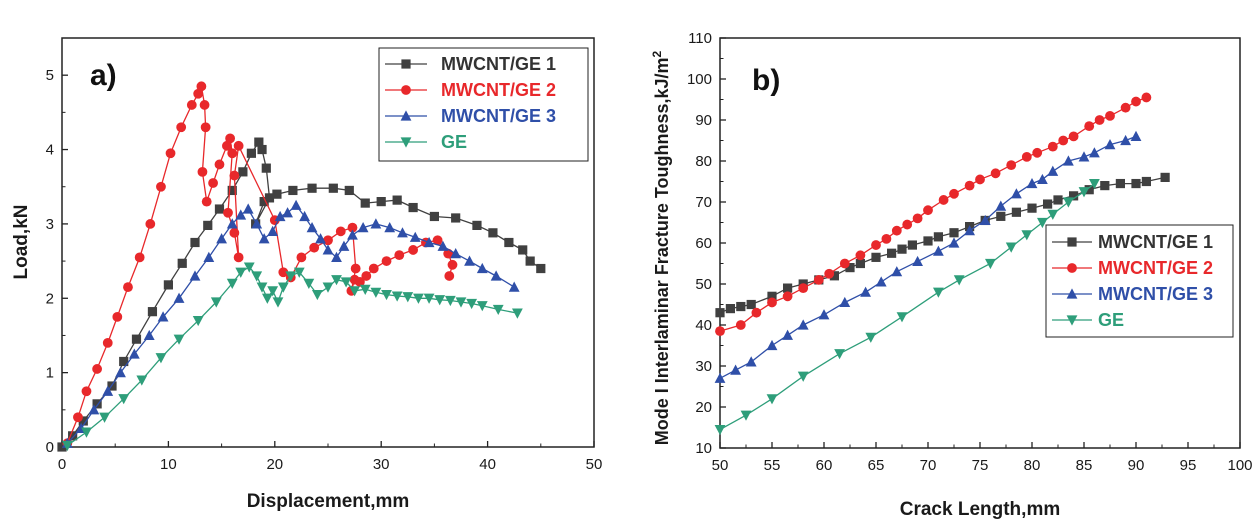 The width and height of the screenshot is (1260, 523). Describe the element at coordinates (703, 448) in the screenshot. I see `y-tick-label: 10` at that location.